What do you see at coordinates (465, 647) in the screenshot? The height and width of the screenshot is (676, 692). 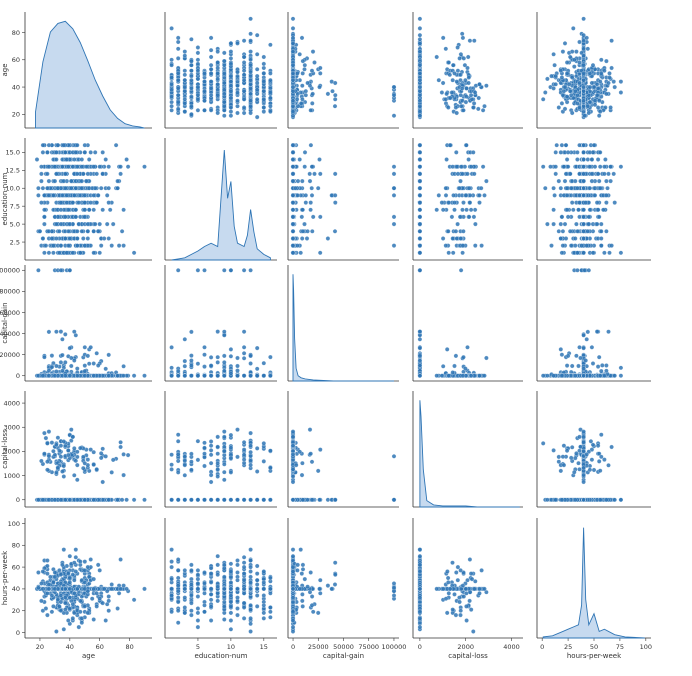 I see `x-tick-label-capital-loss: 2000` at bounding box center [465, 647].